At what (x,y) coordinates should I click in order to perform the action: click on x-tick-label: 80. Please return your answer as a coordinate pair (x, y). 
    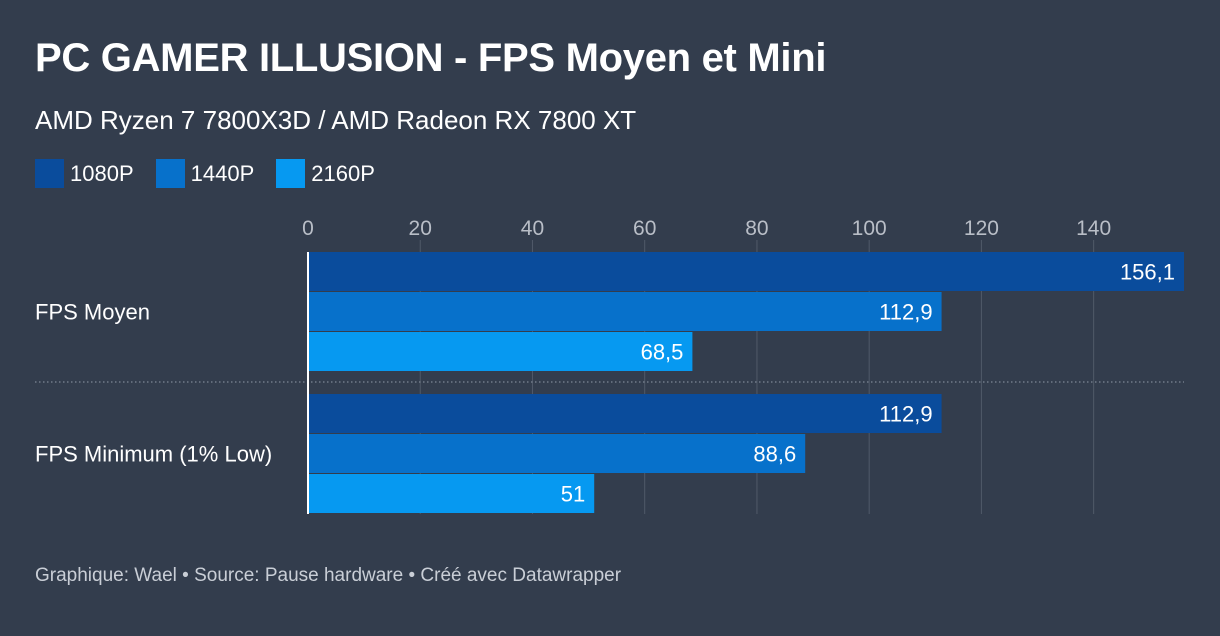
    Looking at the image, I should click on (756, 228).